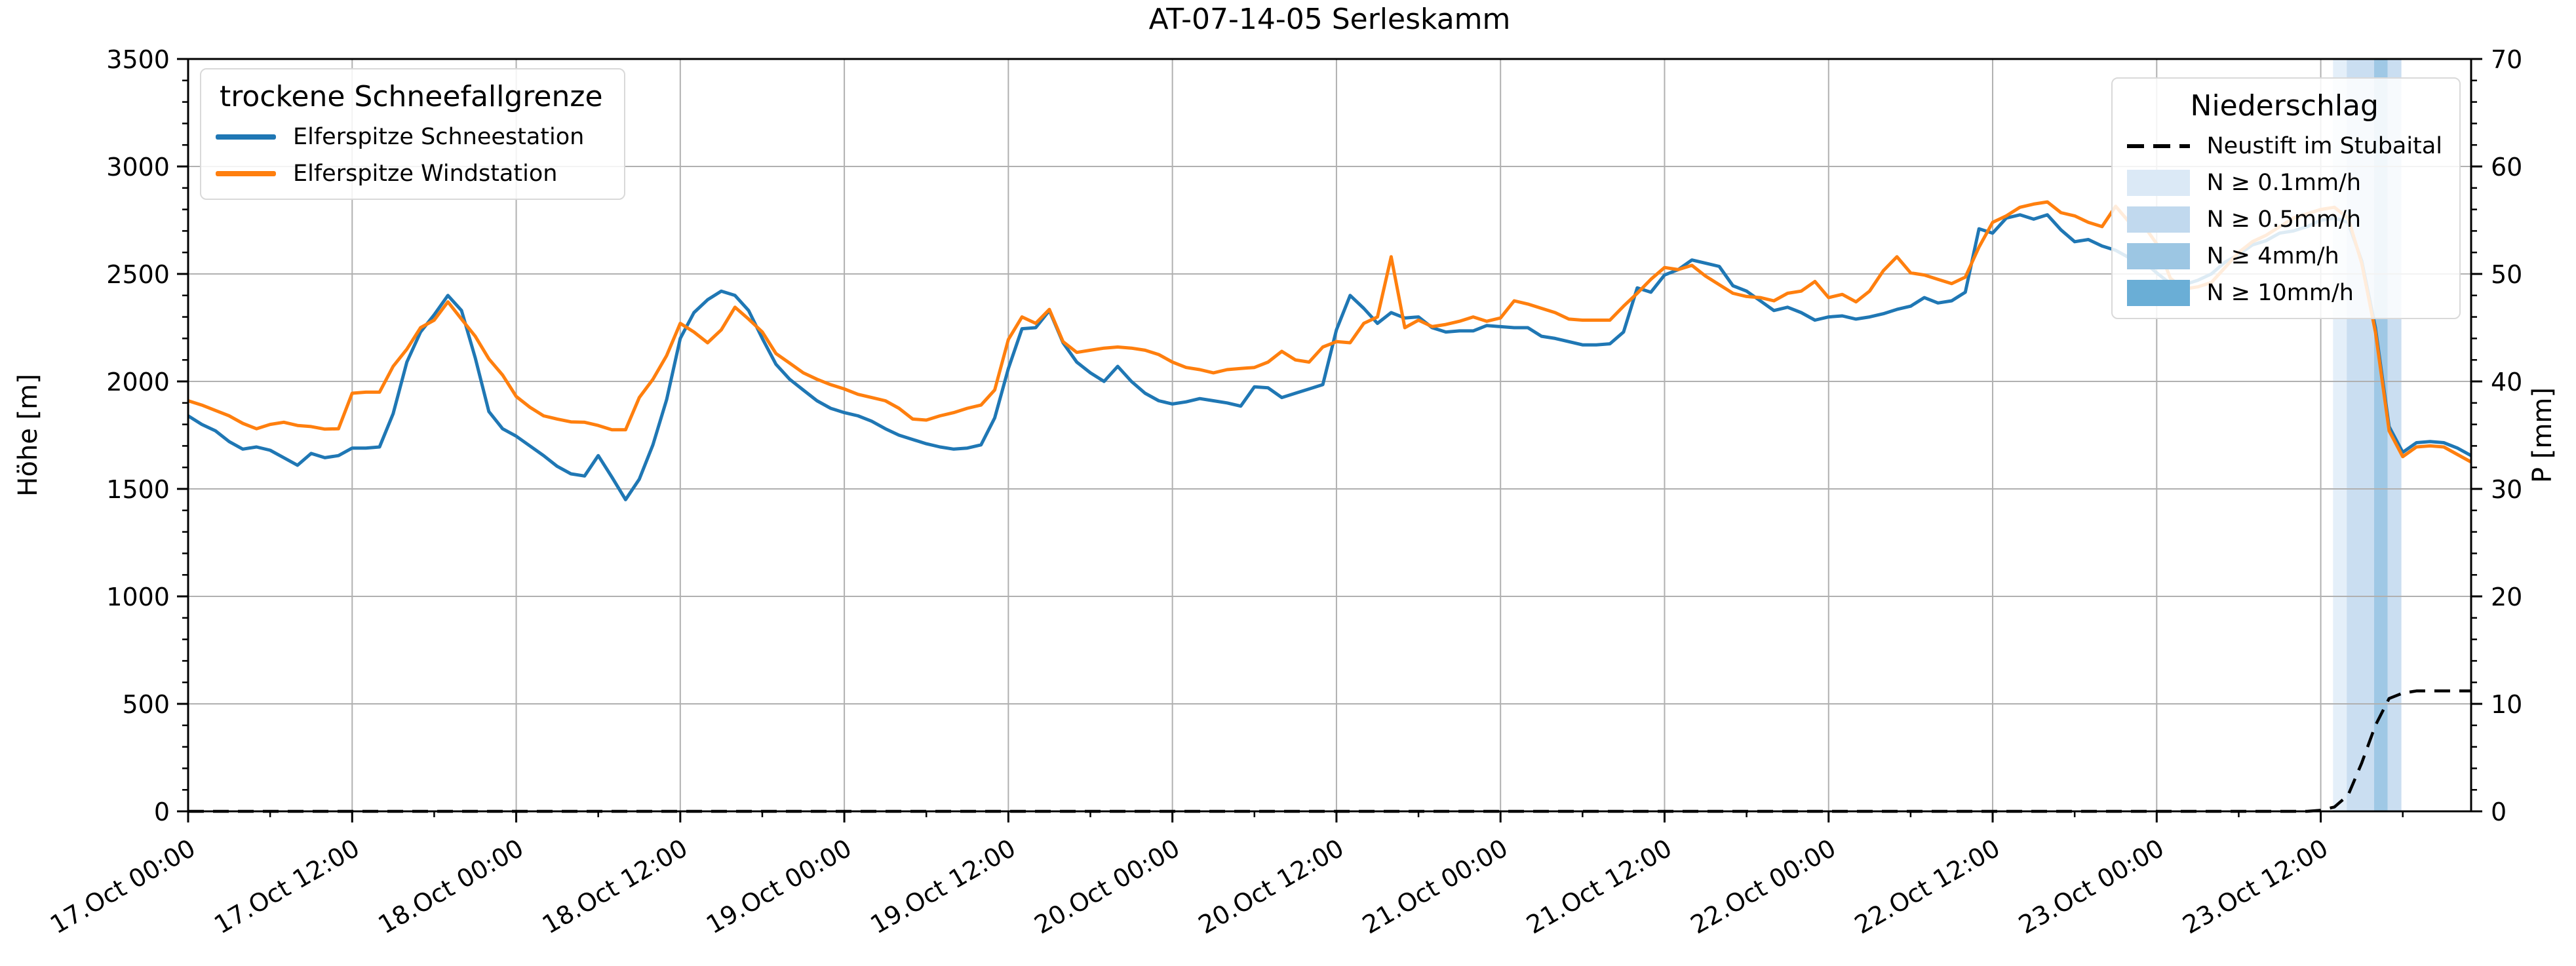 This screenshot has width=2576, height=966. Describe the element at coordinates (28, 435) in the screenshot. I see `y-left-axis-label: Höhe [m]` at that location.